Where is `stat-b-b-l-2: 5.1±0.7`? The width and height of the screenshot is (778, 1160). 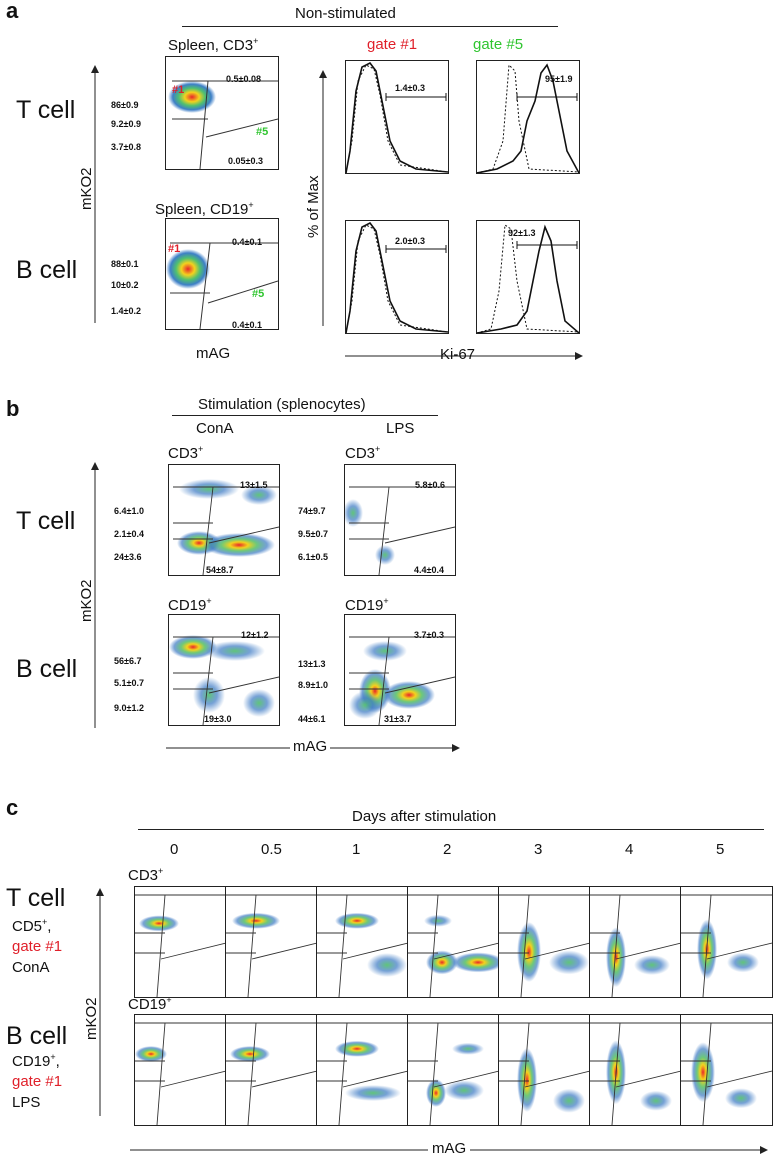
stat-b-b-l-2: 5.1±0.7 is located at coordinates (129, 683).